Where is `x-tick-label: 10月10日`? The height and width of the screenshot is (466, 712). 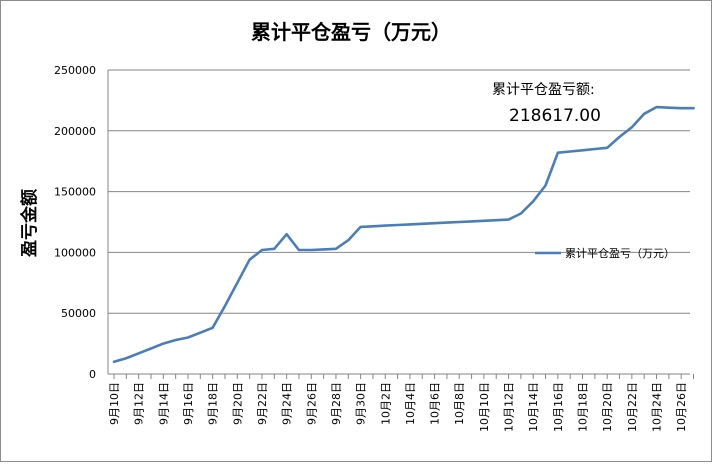 x-tick-label: 10月10日 is located at coordinates (484, 407).